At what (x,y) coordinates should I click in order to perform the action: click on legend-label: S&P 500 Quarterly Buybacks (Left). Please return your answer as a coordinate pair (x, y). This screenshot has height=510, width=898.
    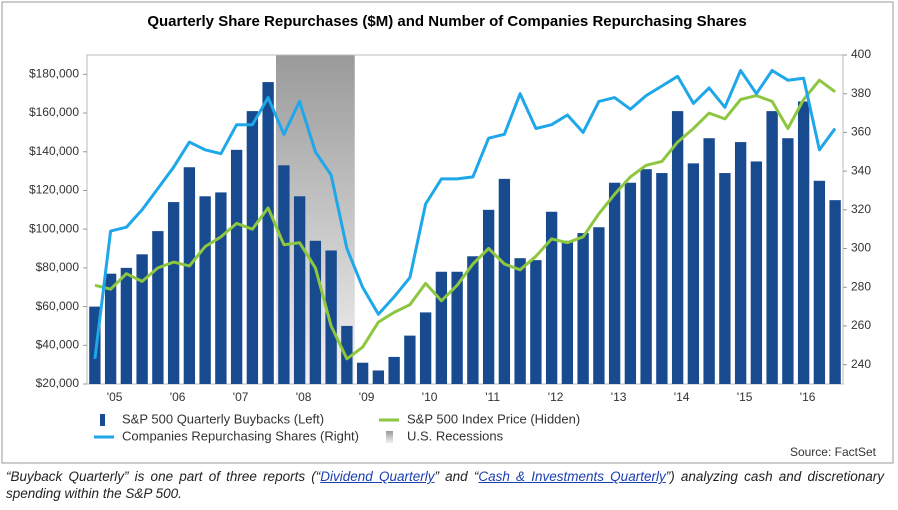
    Looking at the image, I should click on (223, 418).